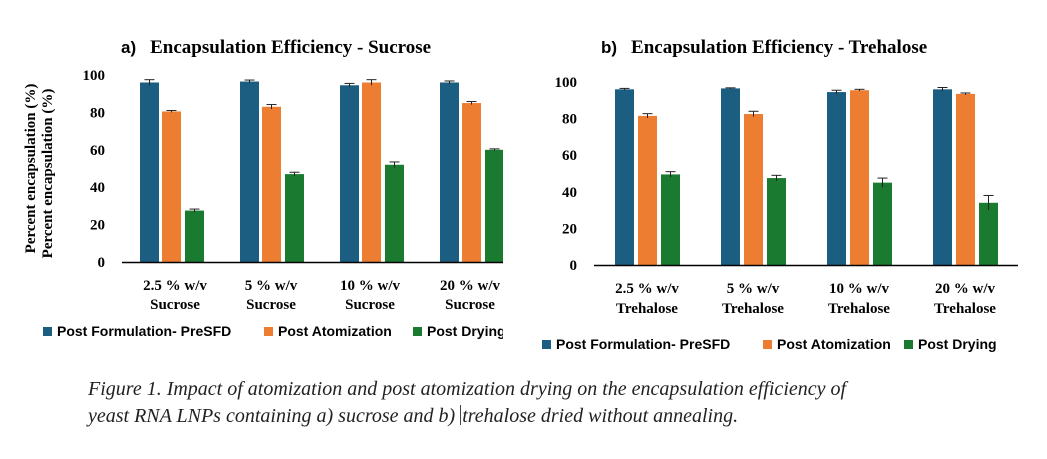 The width and height of the screenshot is (1047, 459). I want to click on chart-title: a) Encapsulation Efficiency - Sucrose, so click(276, 47).